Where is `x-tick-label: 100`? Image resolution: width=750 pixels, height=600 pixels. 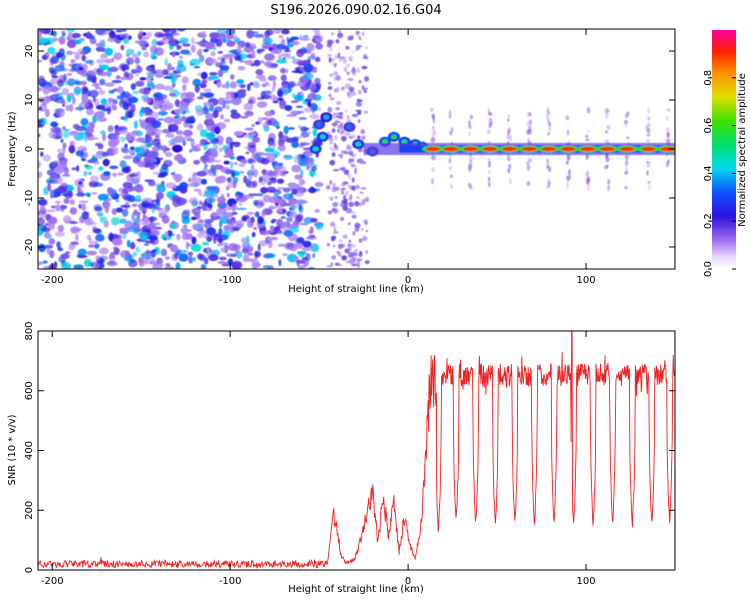
x-tick-label: 100 is located at coordinates (585, 280).